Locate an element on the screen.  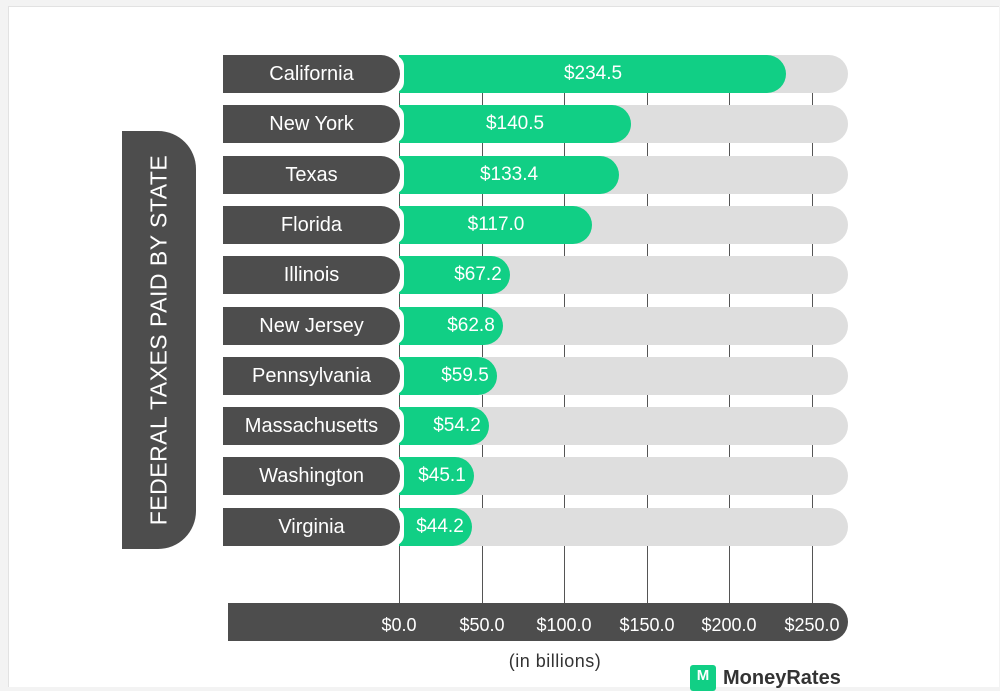
data-label: $62.8 is located at coordinates (471, 325).